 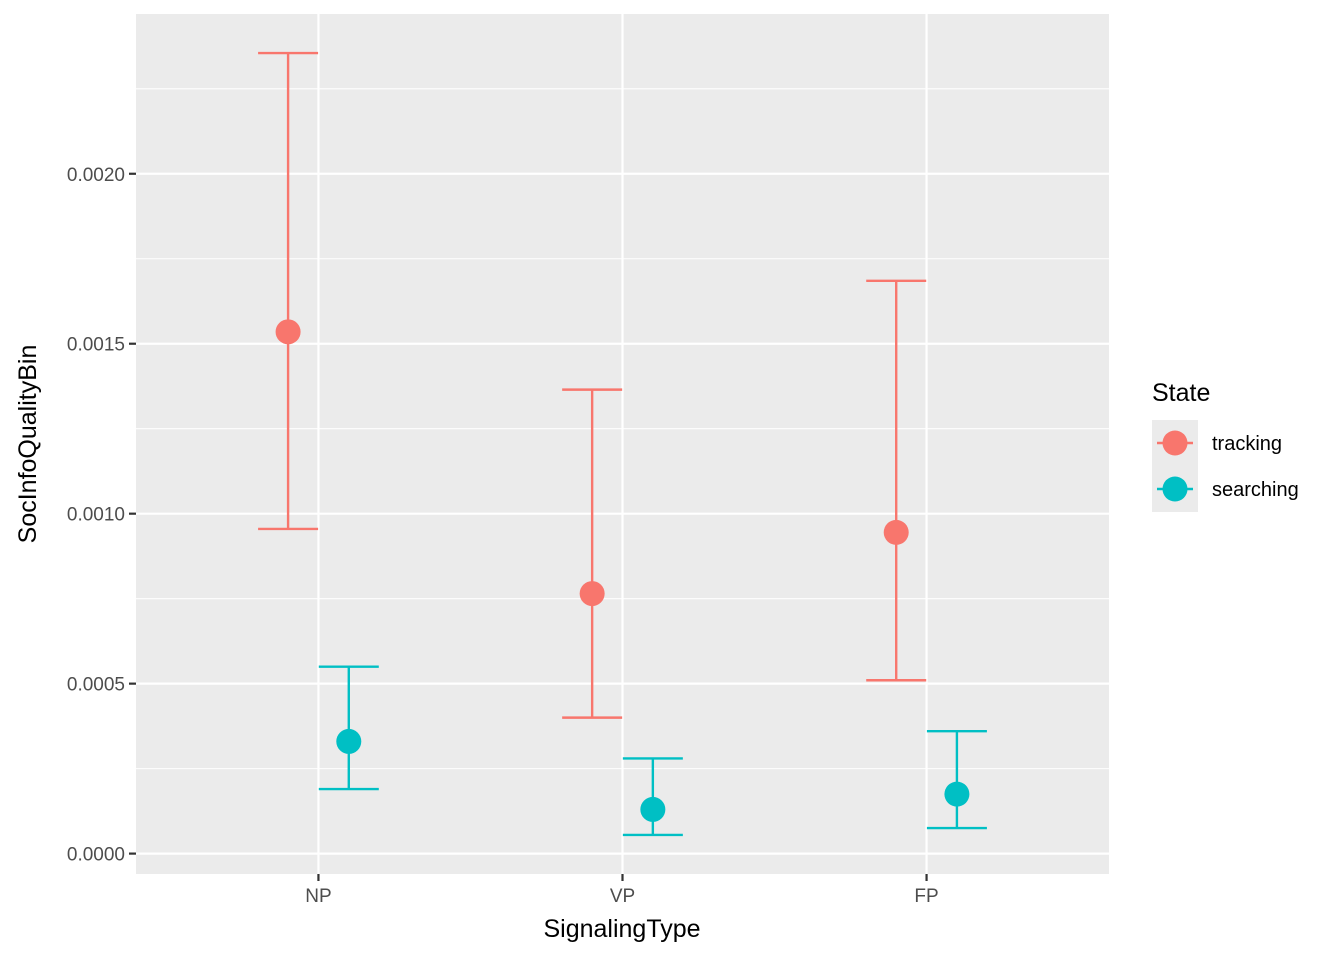 What do you see at coordinates (96, 345) in the screenshot?
I see `y-tick-label: 0.0015` at bounding box center [96, 345].